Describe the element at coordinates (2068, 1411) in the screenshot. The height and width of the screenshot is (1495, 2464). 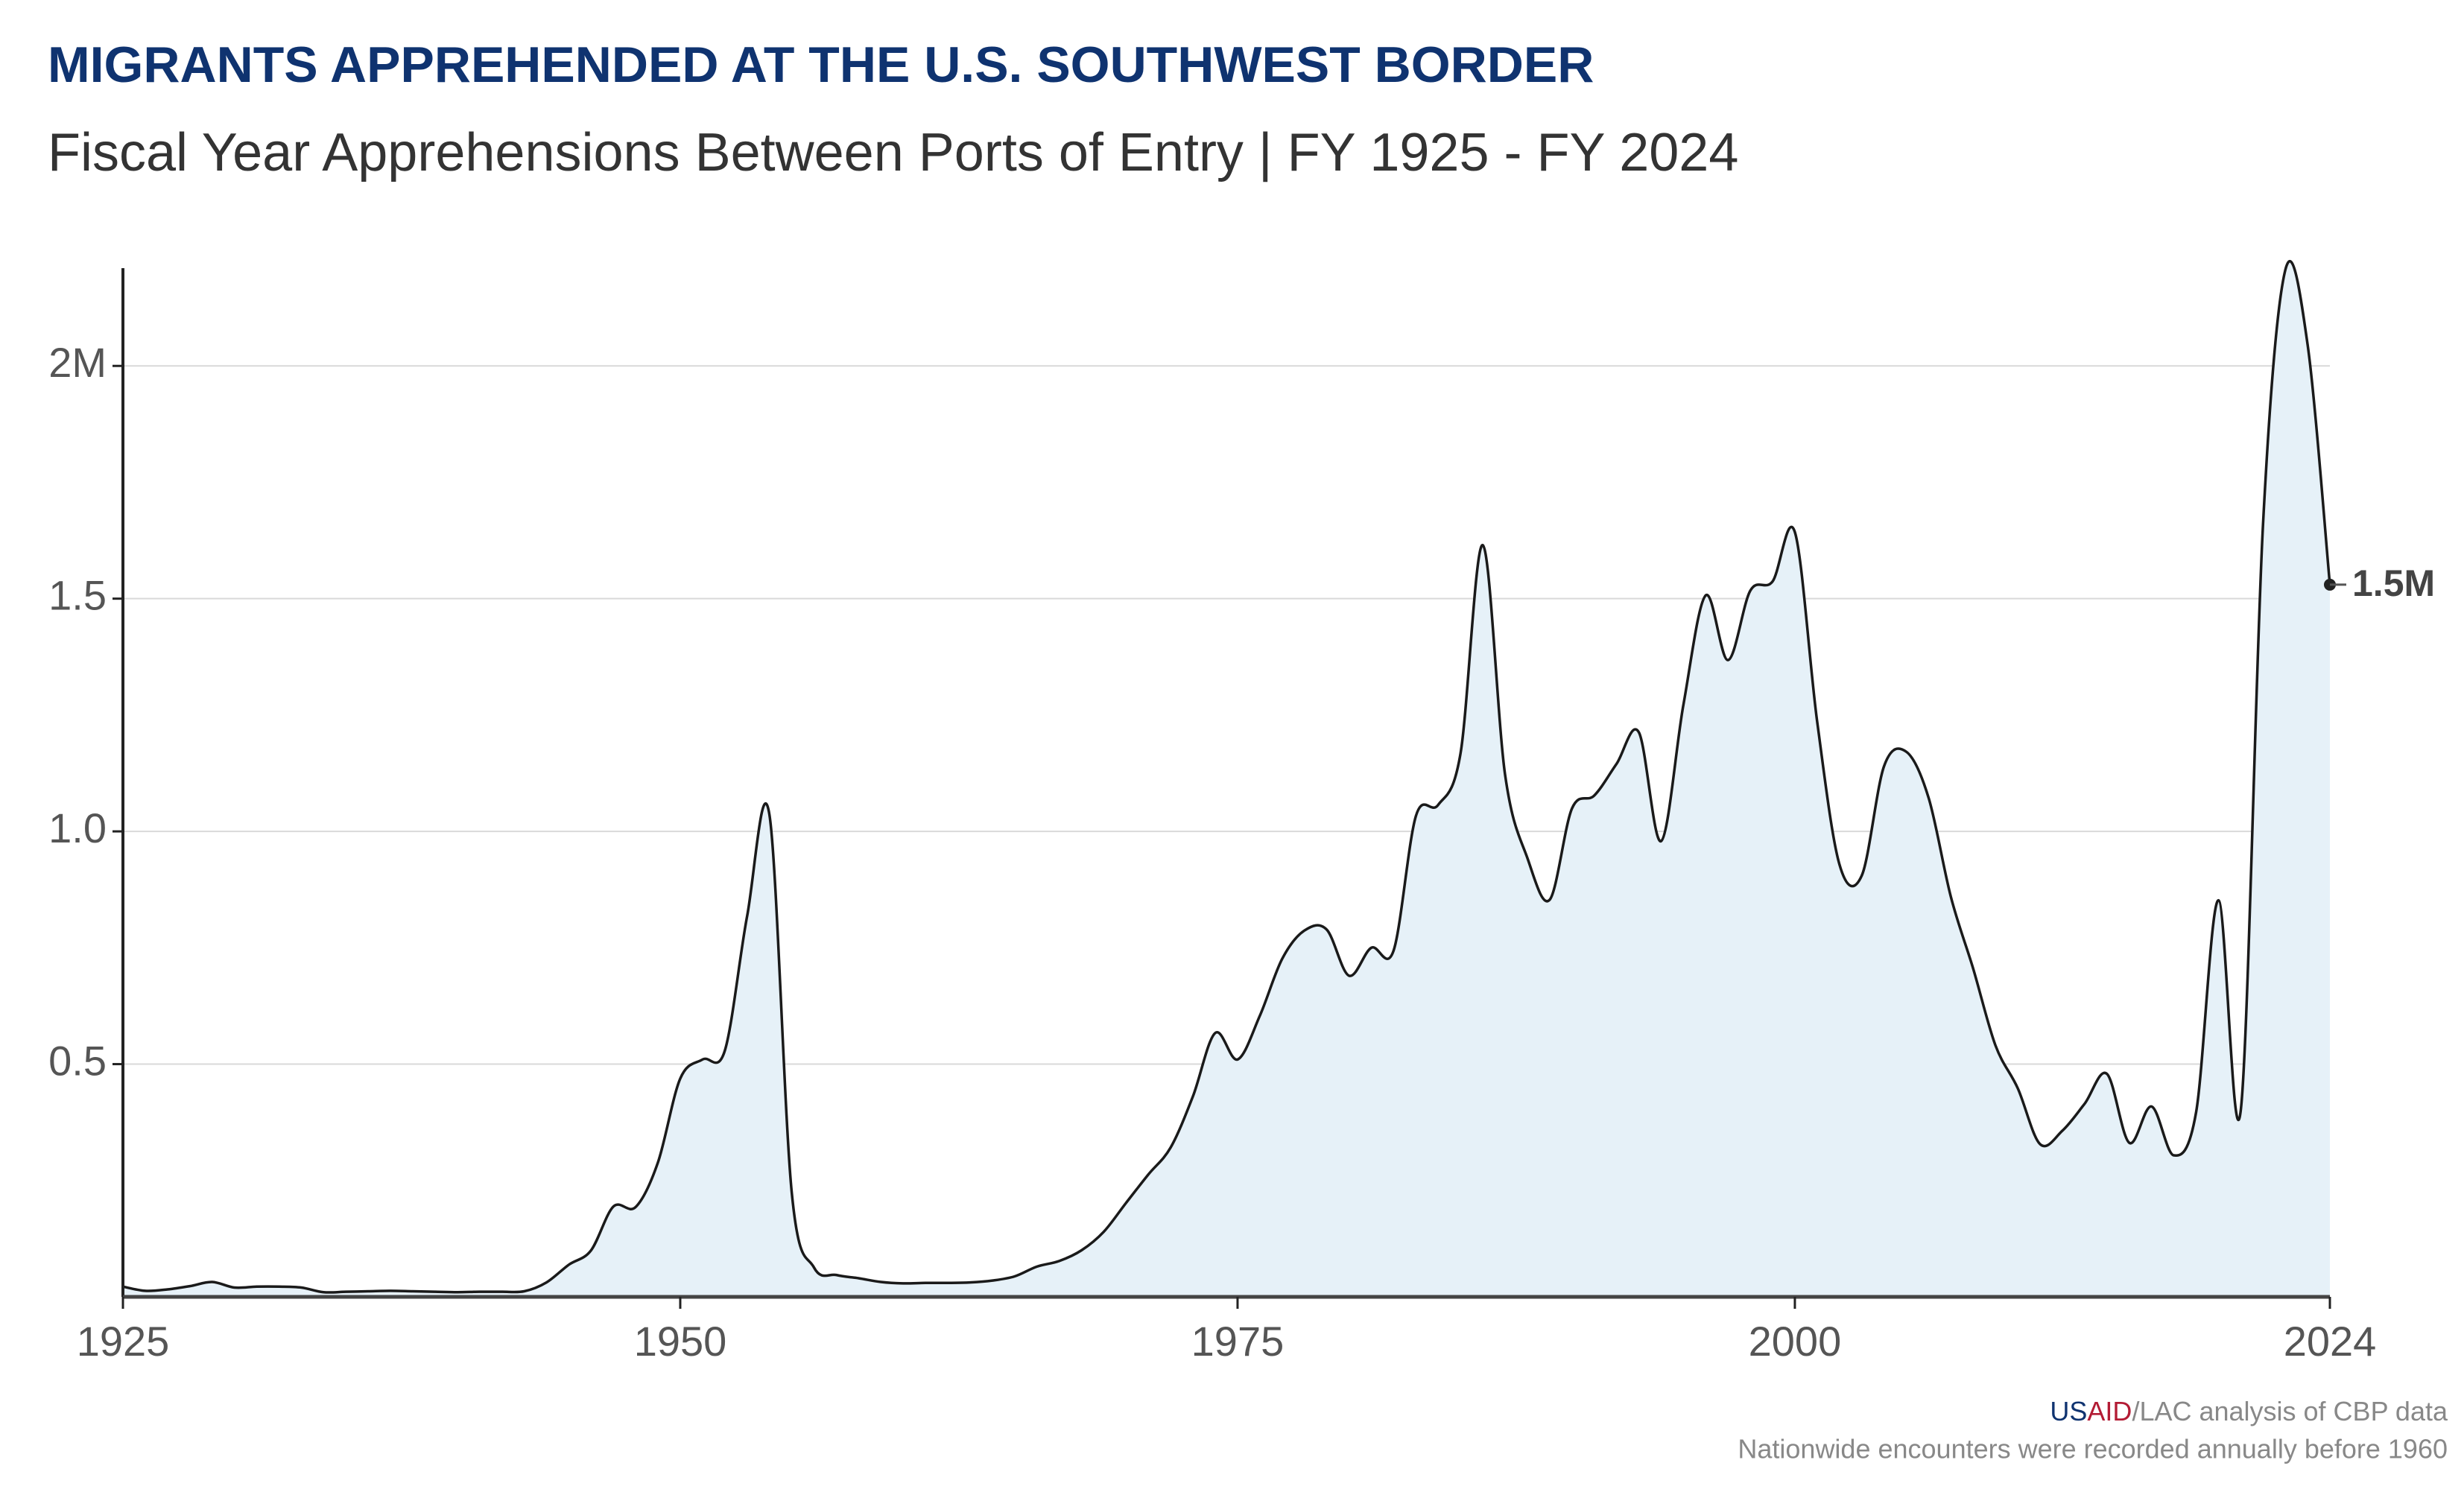
I see `source-us: US` at that location.